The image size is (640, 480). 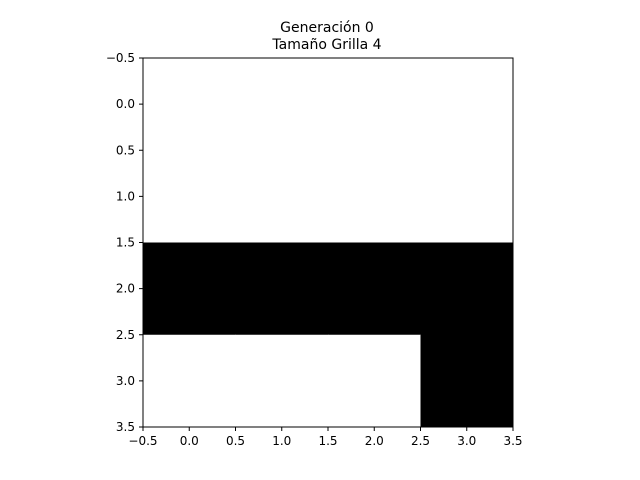 What do you see at coordinates (125, 381) in the screenshot?
I see `y-tick-label: 3.0` at bounding box center [125, 381].